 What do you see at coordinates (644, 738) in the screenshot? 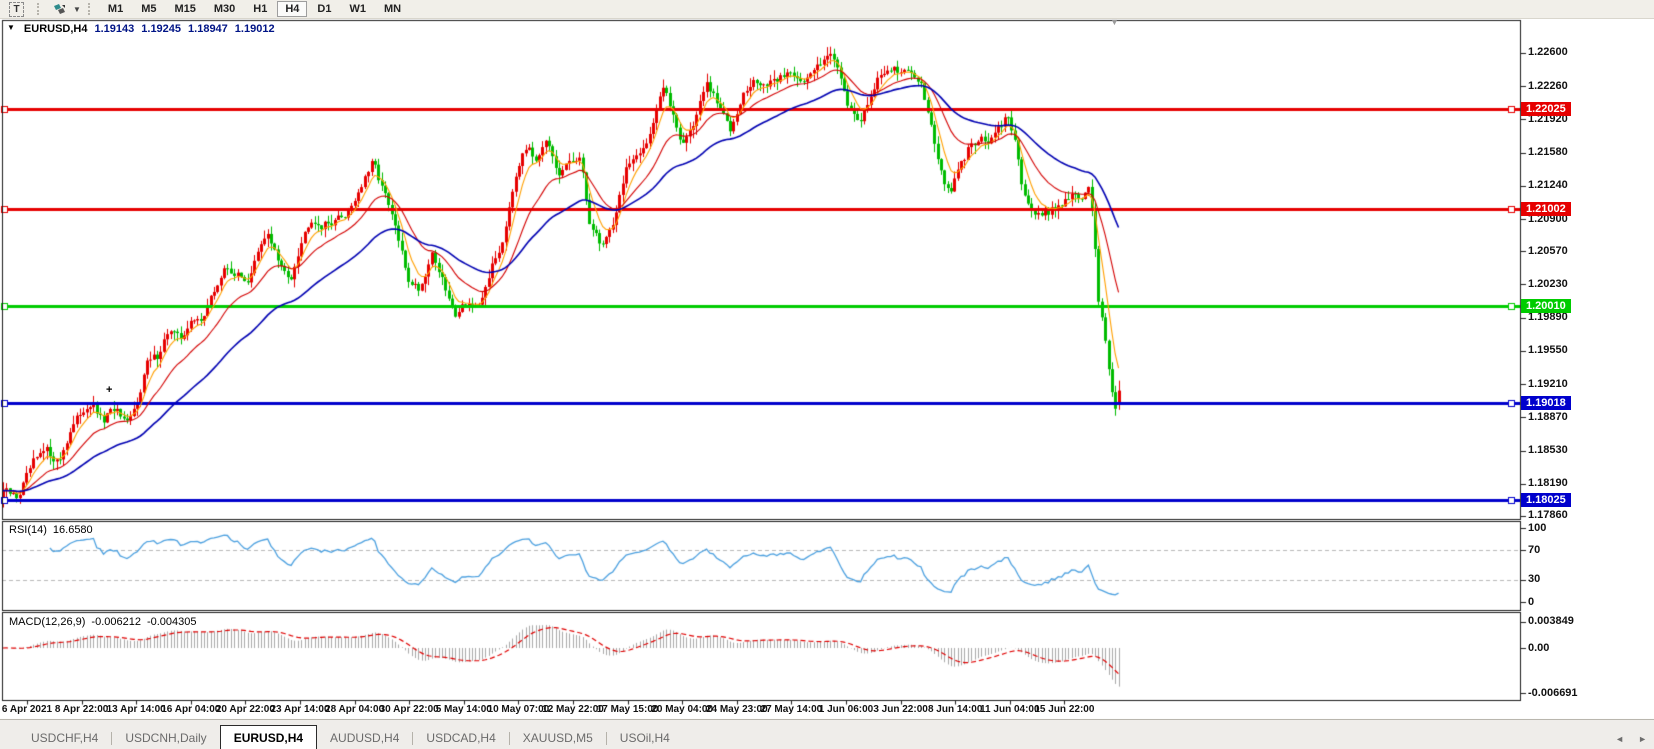
I see `tab-usoil-h4: USOil,H4` at bounding box center [644, 738].